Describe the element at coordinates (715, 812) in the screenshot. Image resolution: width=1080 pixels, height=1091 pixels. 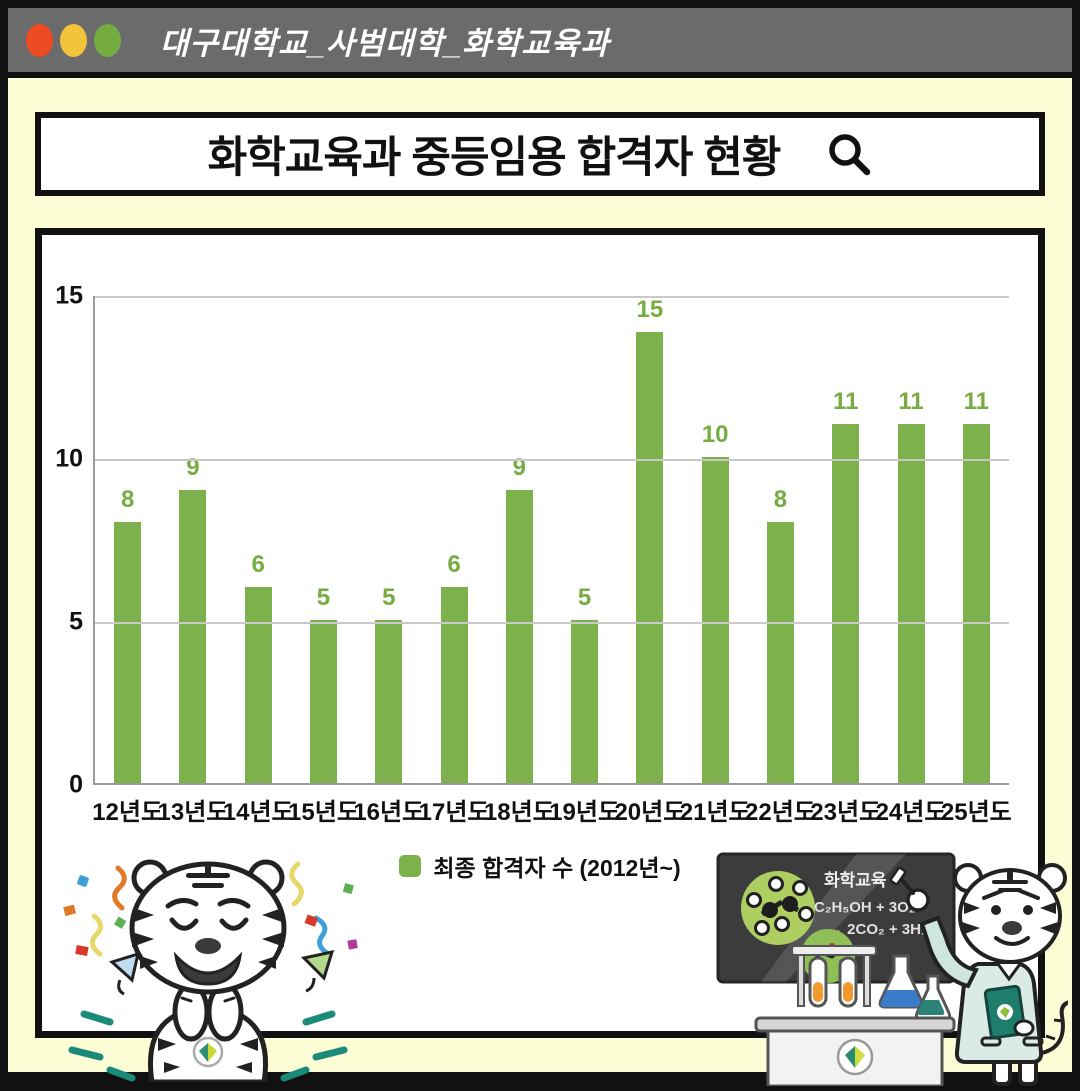
I see `x-axis-tick-21년도: 21년도` at that location.